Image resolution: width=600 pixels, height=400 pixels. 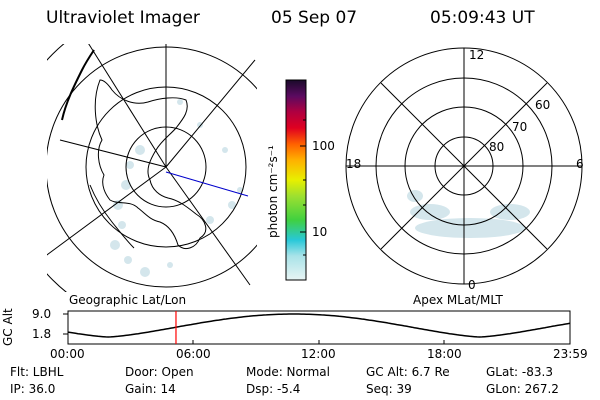 I want to click on image-date: 05 Sep 07, so click(x=314, y=18).